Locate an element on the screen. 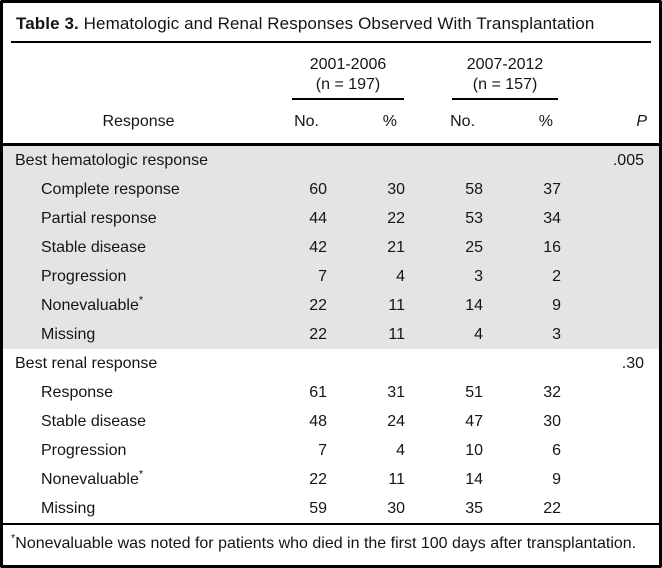 The width and height of the screenshot is (662, 568). cell-no-1: 59 is located at coordinates (292, 509).